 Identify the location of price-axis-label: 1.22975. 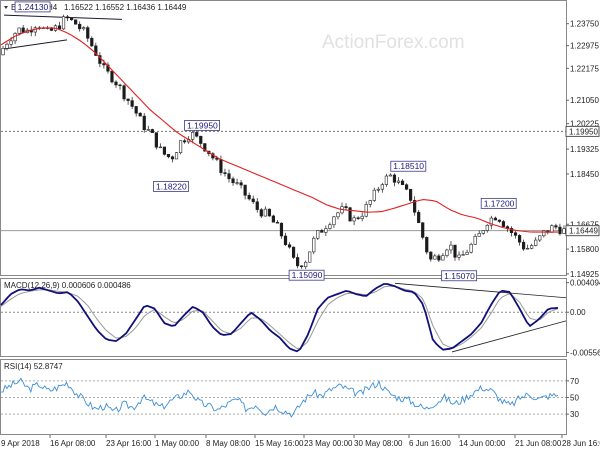
(584, 46).